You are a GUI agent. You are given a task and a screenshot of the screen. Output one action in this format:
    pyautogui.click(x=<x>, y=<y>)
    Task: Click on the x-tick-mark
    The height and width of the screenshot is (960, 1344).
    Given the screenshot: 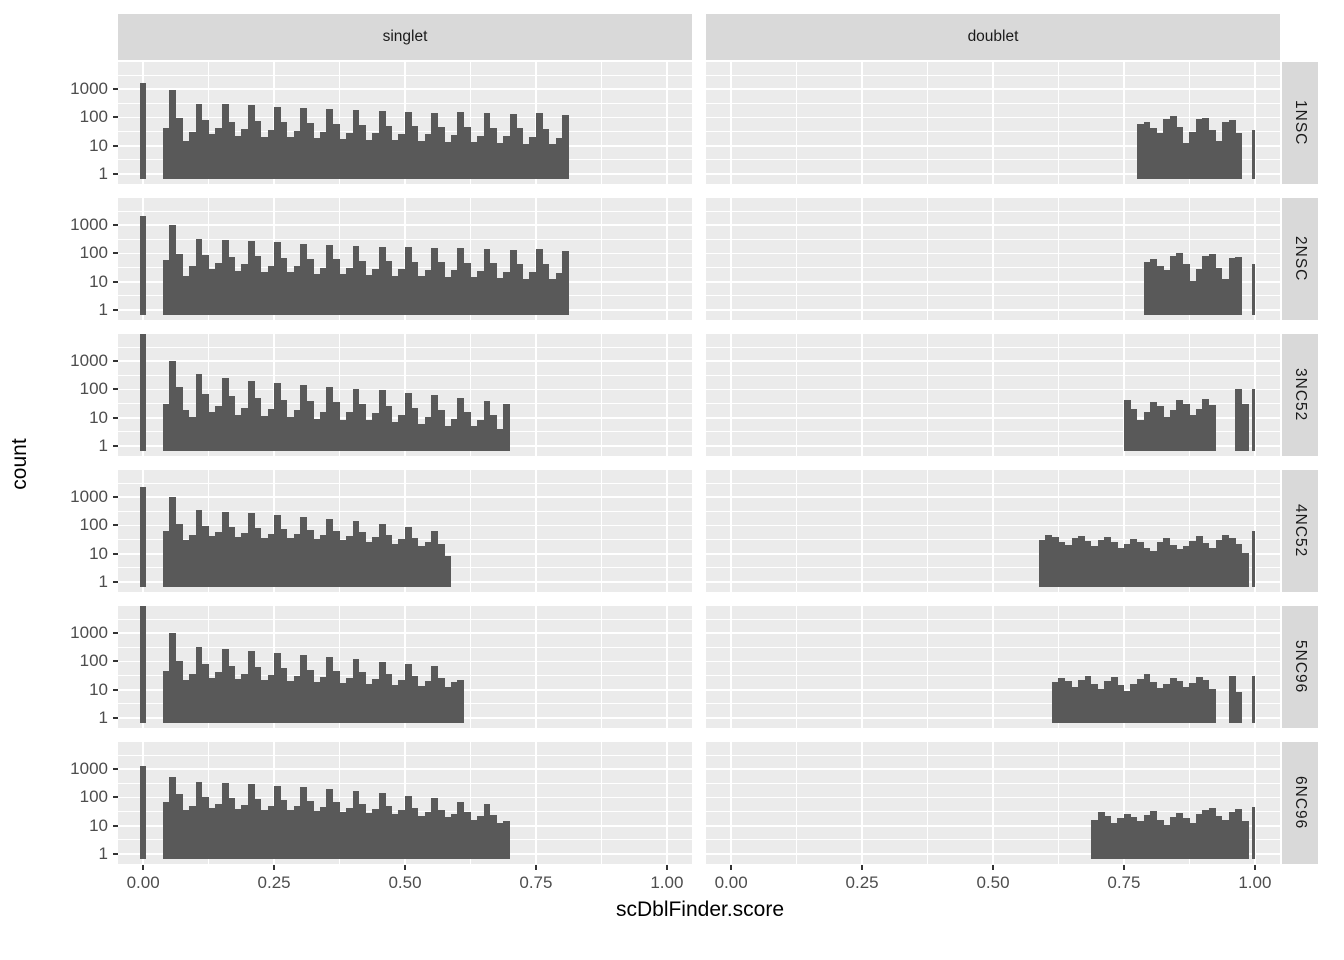 What is the action you would take?
    pyautogui.click(x=405, y=867)
    